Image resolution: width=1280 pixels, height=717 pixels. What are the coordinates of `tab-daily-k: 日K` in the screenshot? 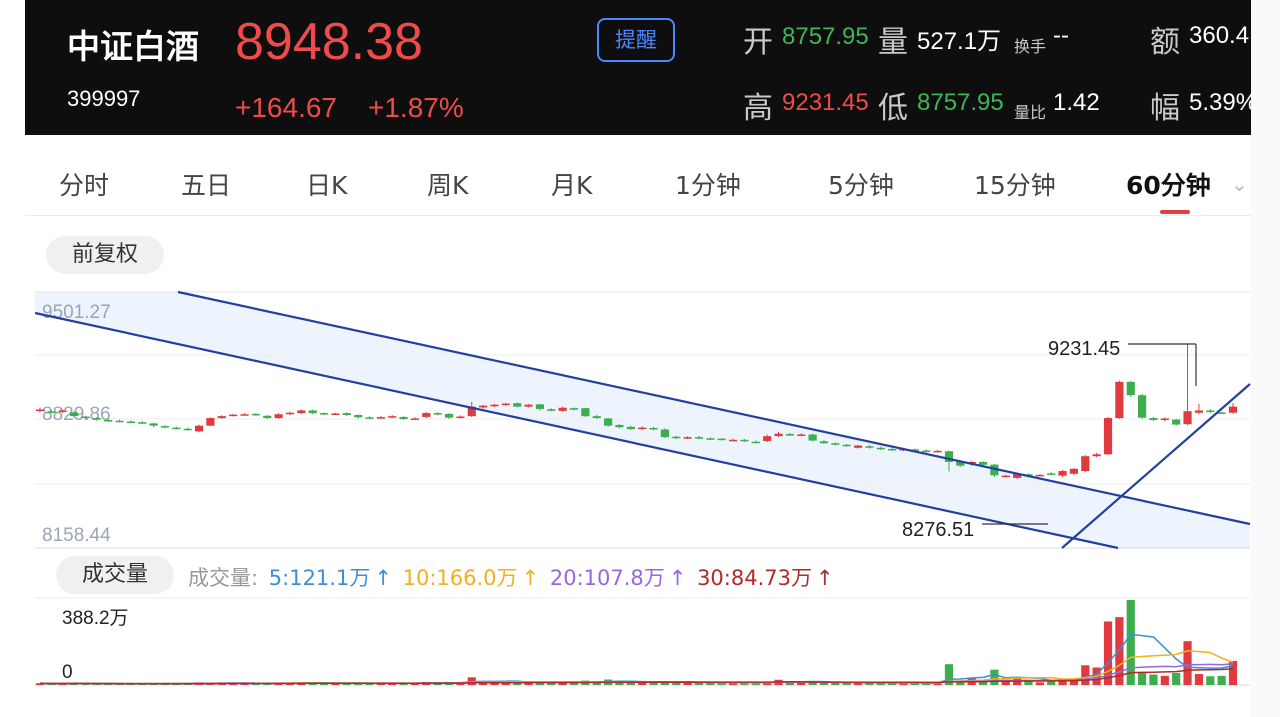 It's located at (327, 185).